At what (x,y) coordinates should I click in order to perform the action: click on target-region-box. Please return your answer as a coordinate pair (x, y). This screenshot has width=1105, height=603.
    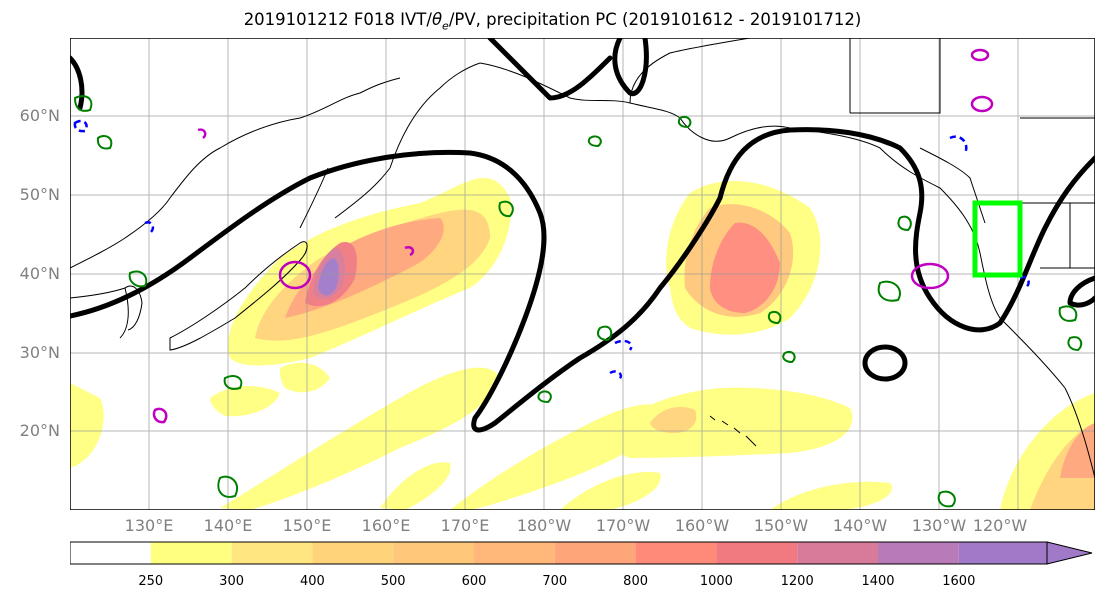
    Looking at the image, I should click on (997, 239).